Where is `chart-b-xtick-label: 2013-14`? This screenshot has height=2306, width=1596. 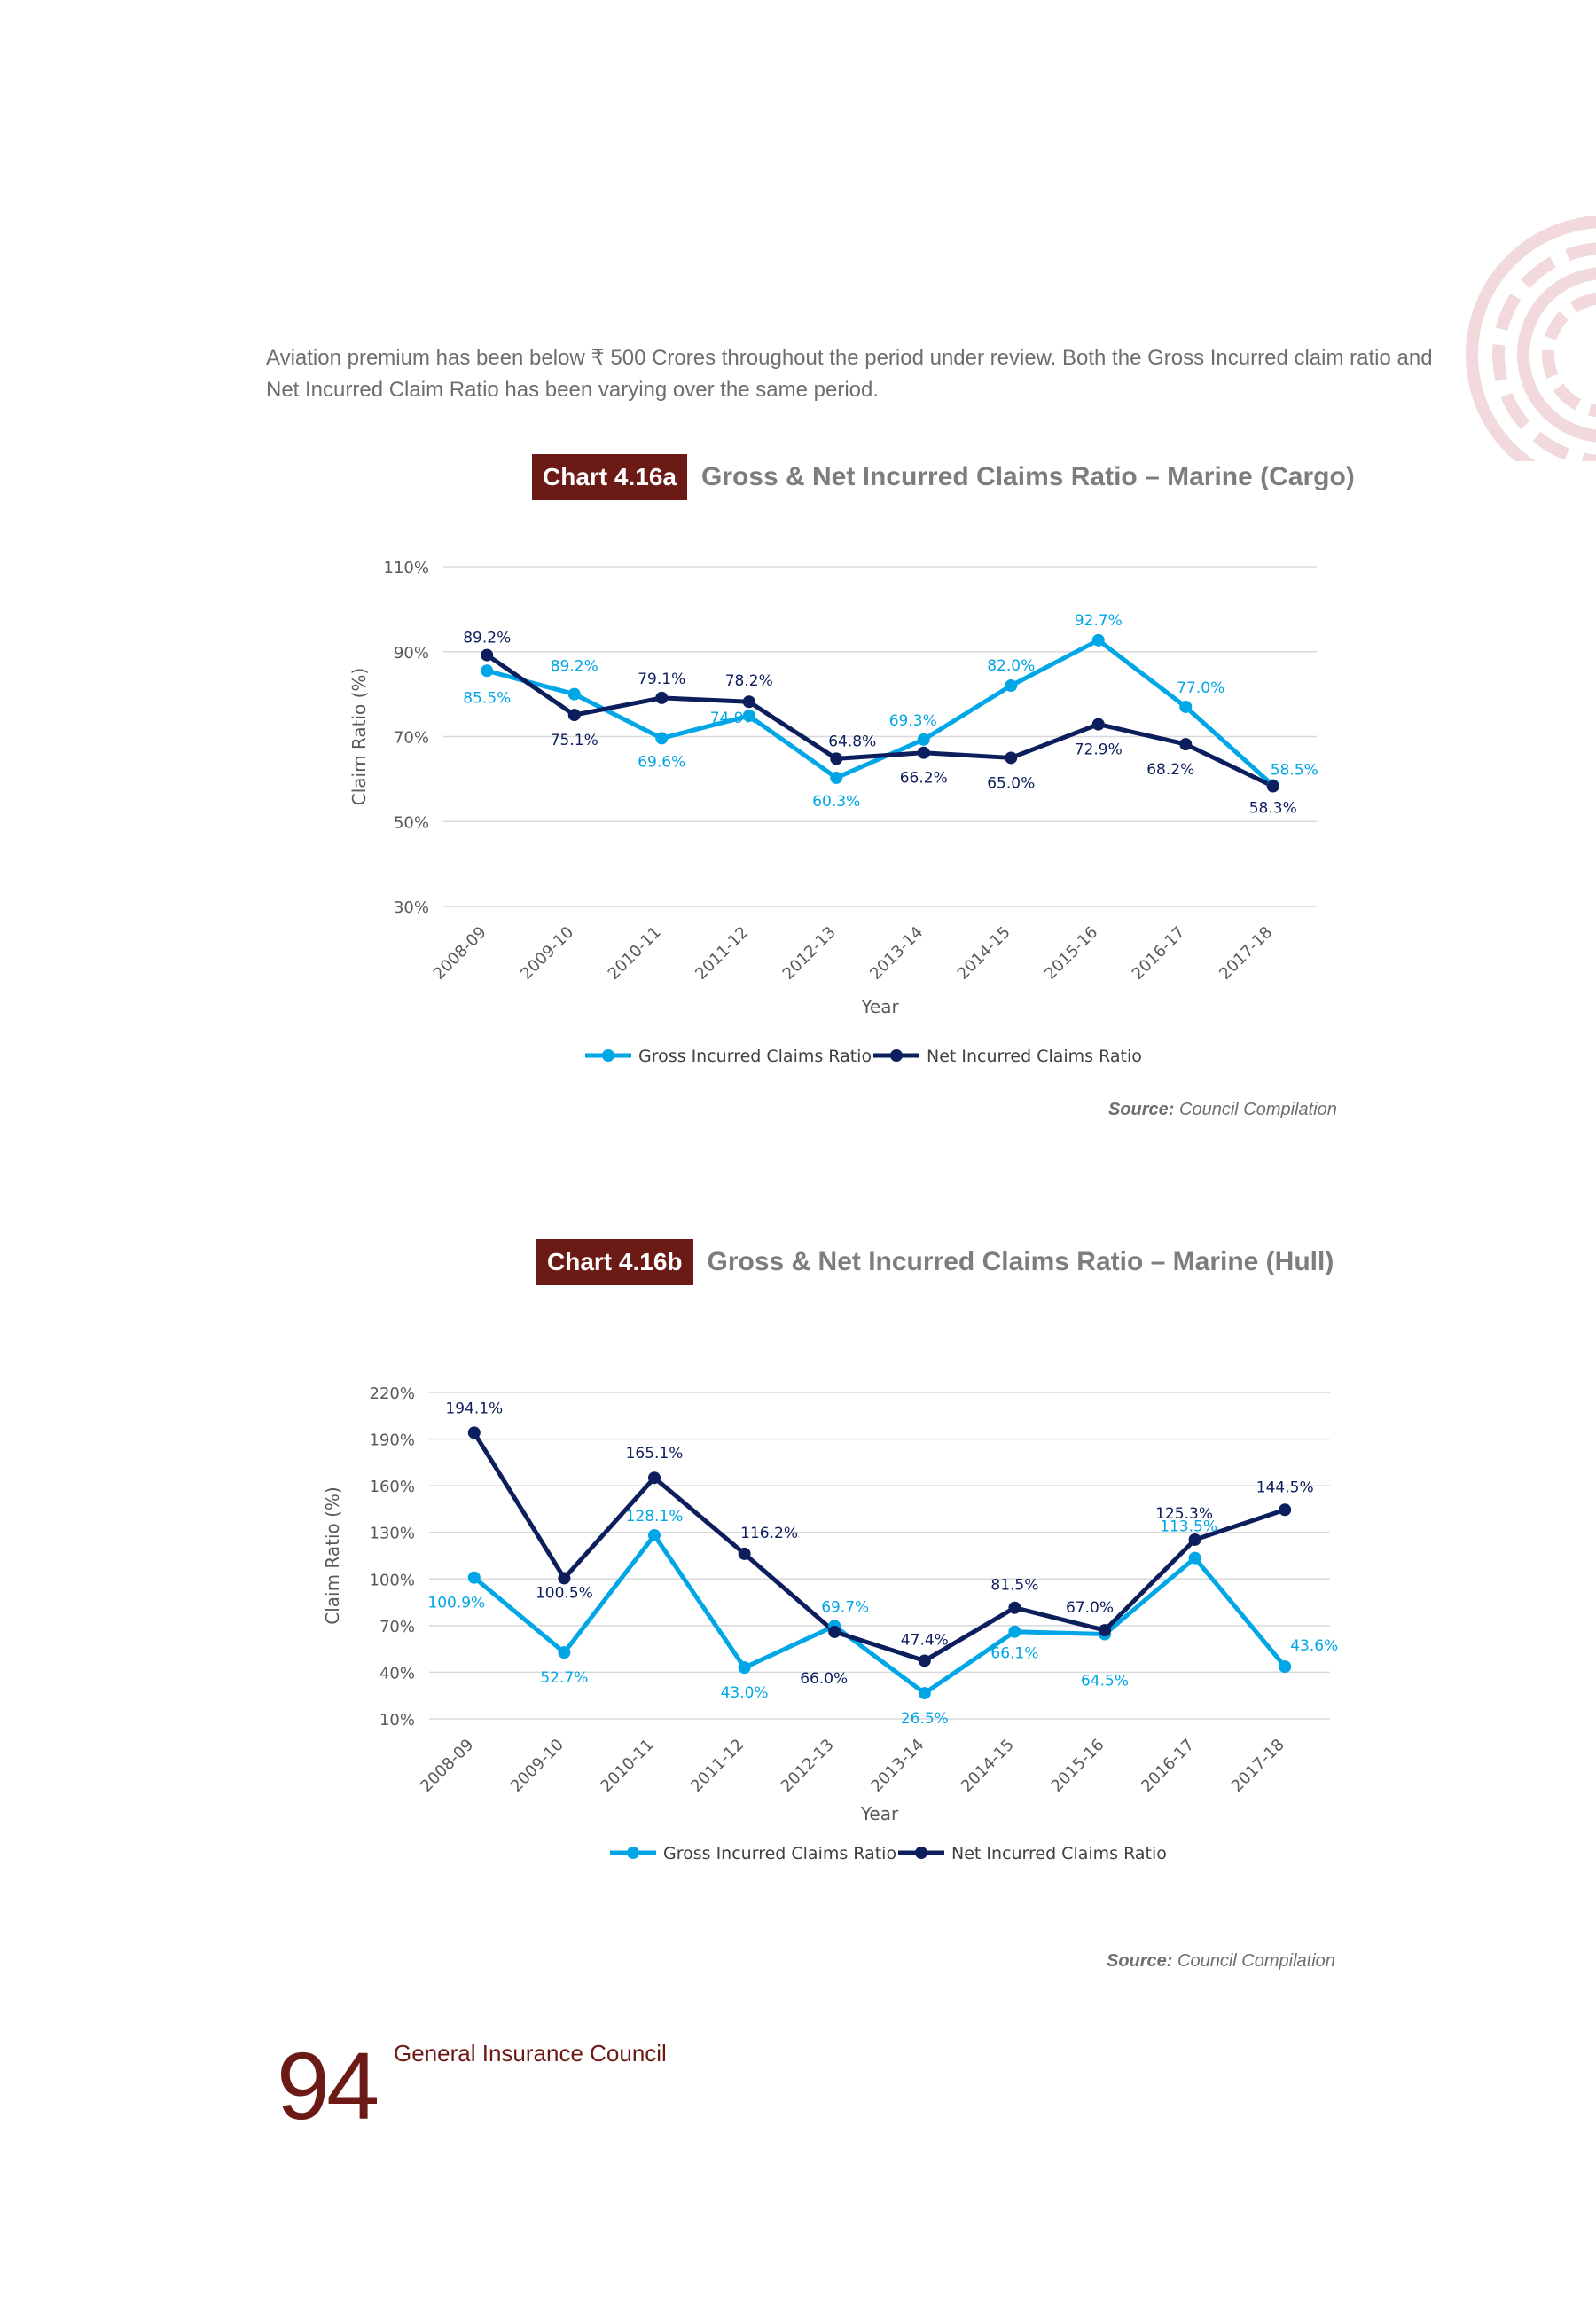
chart-b-xtick-label: 2013-14 is located at coordinates (897, 1766).